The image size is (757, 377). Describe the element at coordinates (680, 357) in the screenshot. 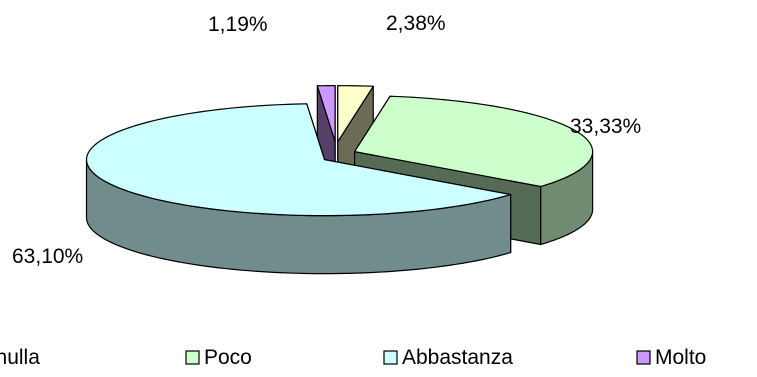

I see `legend-label-molto: Molto` at that location.